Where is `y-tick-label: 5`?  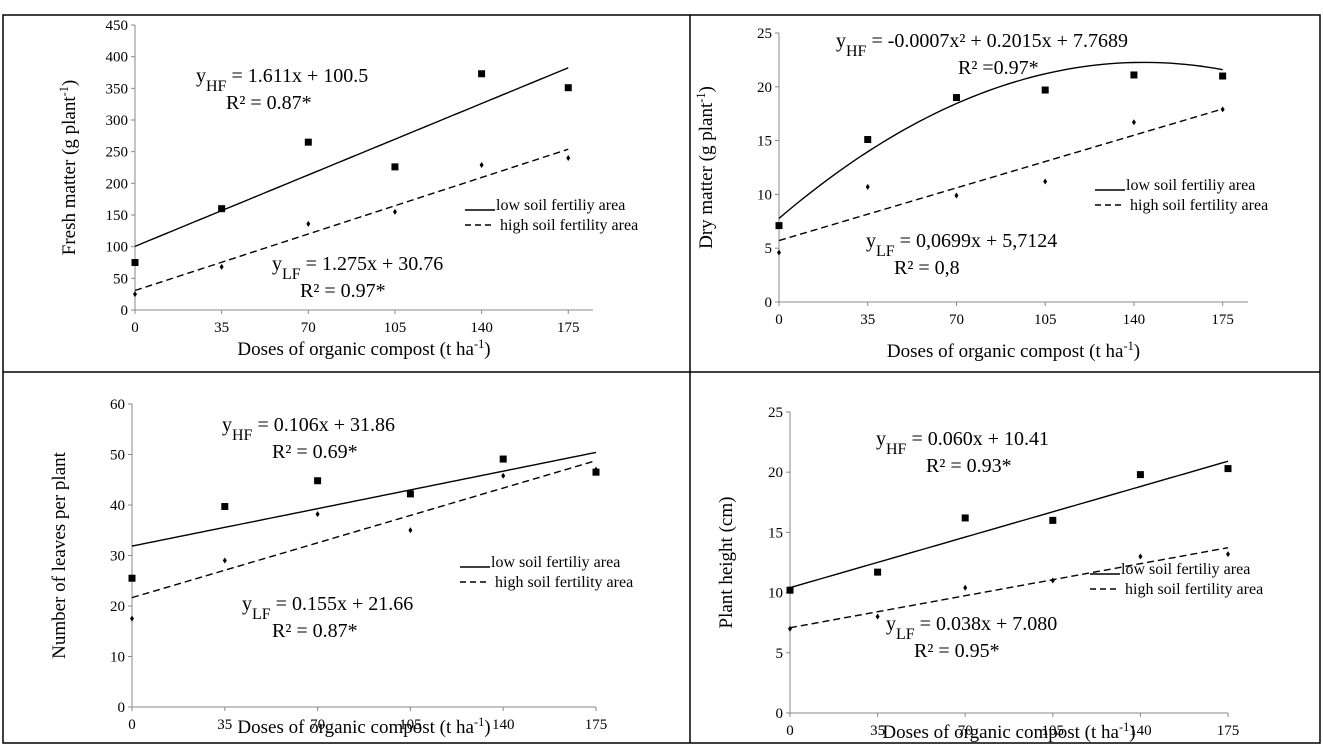 y-tick-label: 5 is located at coordinates (780, 654).